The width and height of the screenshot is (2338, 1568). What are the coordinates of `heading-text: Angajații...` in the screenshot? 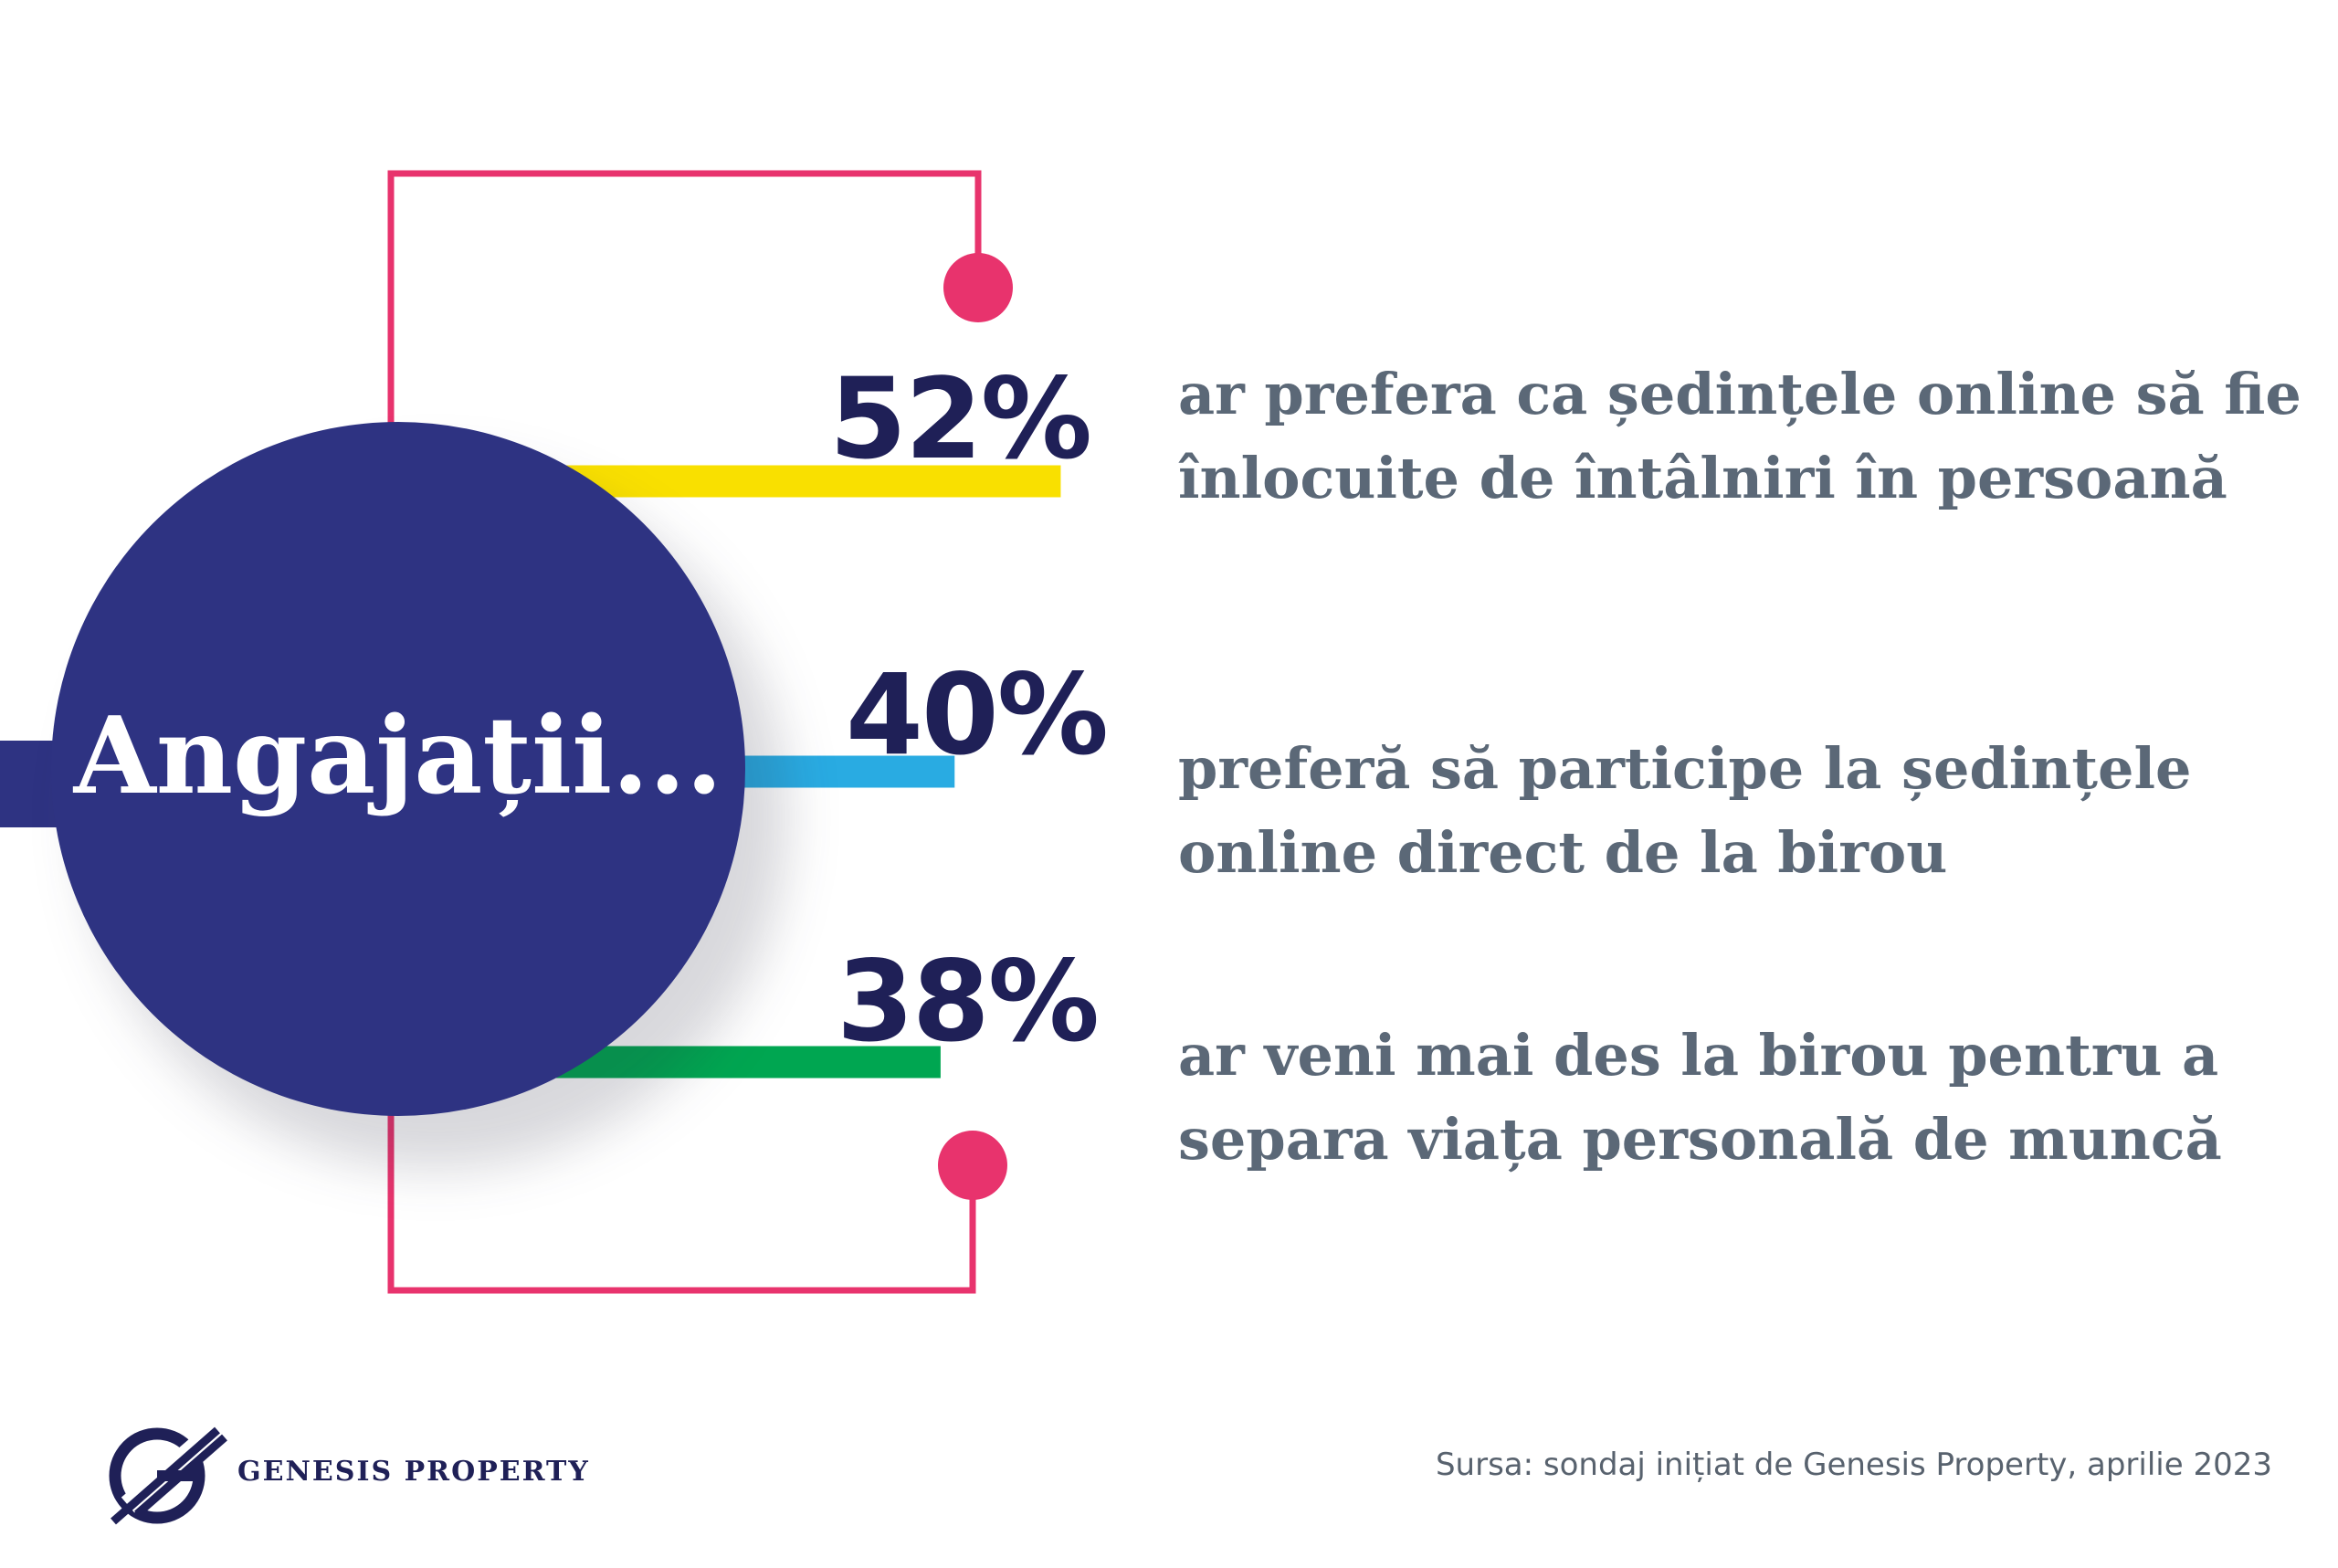 It's located at (398, 756).